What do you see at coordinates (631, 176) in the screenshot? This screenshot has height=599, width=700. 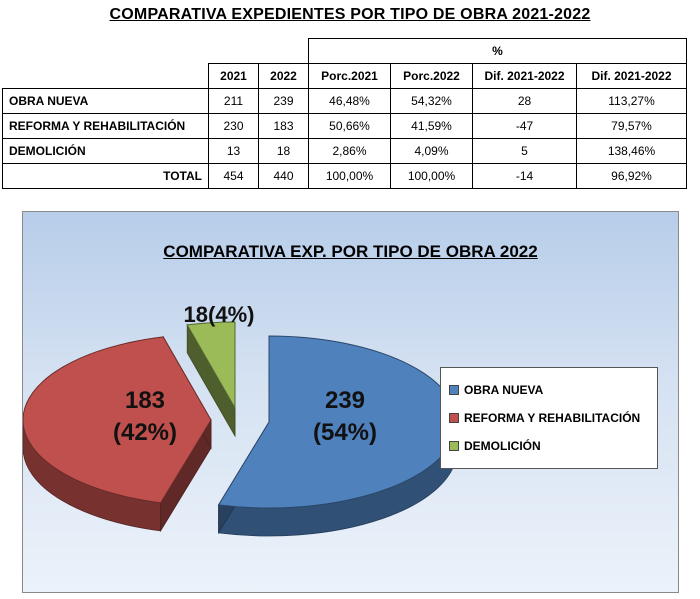 I see `table-cell: 96,92%` at bounding box center [631, 176].